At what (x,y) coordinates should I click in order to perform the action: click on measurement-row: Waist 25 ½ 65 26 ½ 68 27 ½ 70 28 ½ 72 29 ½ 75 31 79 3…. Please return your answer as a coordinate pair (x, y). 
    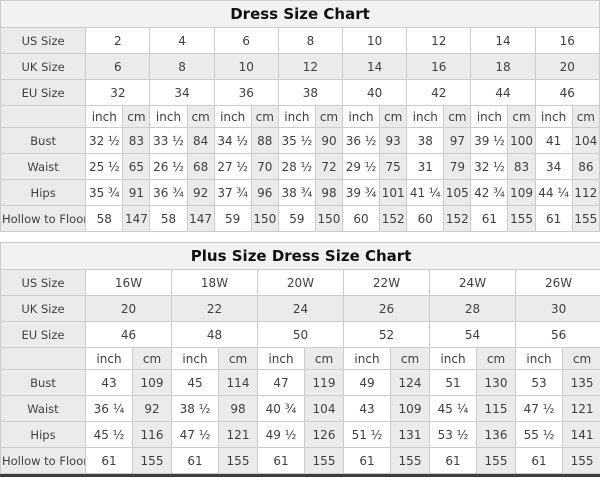
    Looking at the image, I should click on (300, 166).